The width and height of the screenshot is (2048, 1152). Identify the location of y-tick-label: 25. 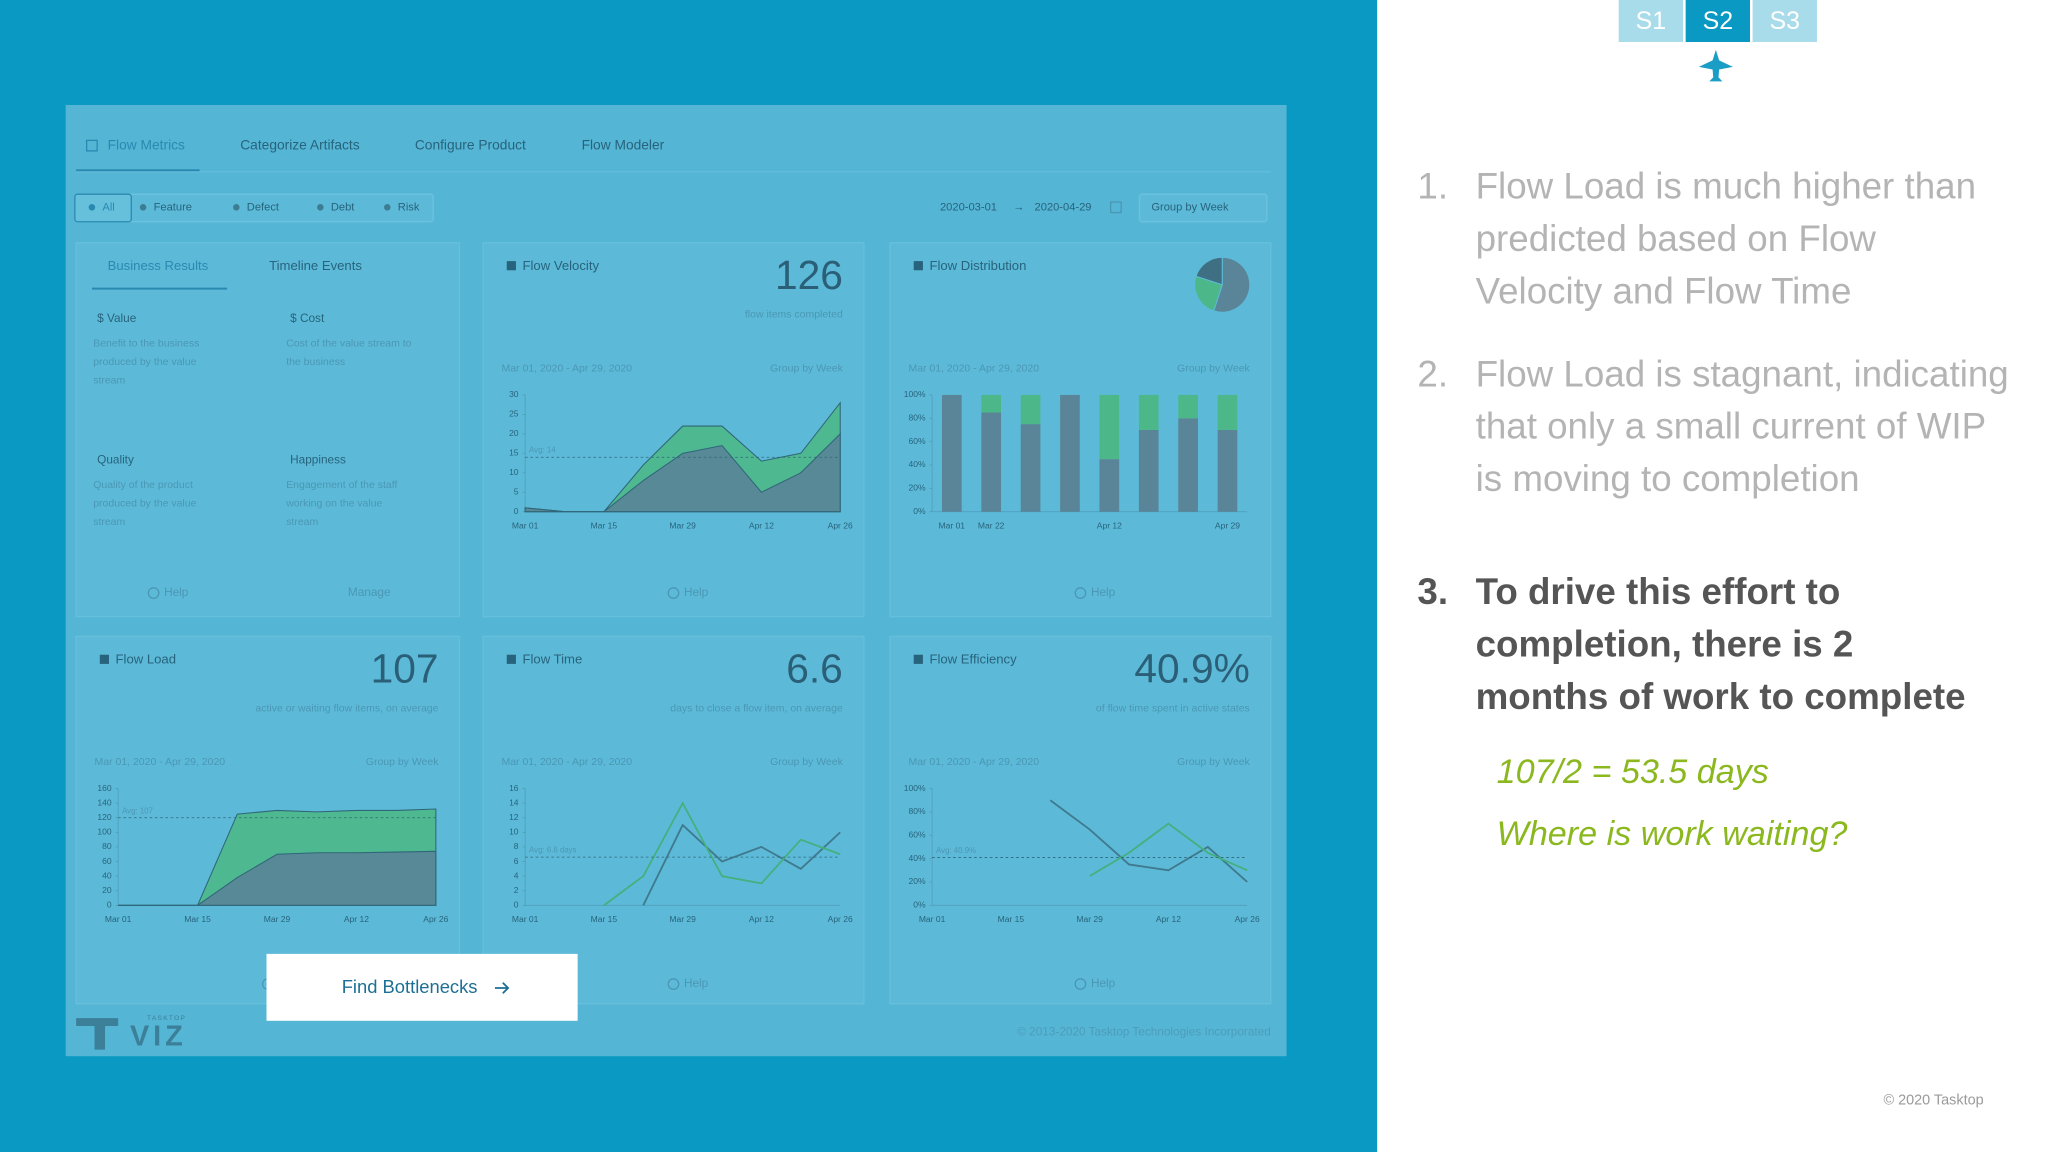
(514, 414).